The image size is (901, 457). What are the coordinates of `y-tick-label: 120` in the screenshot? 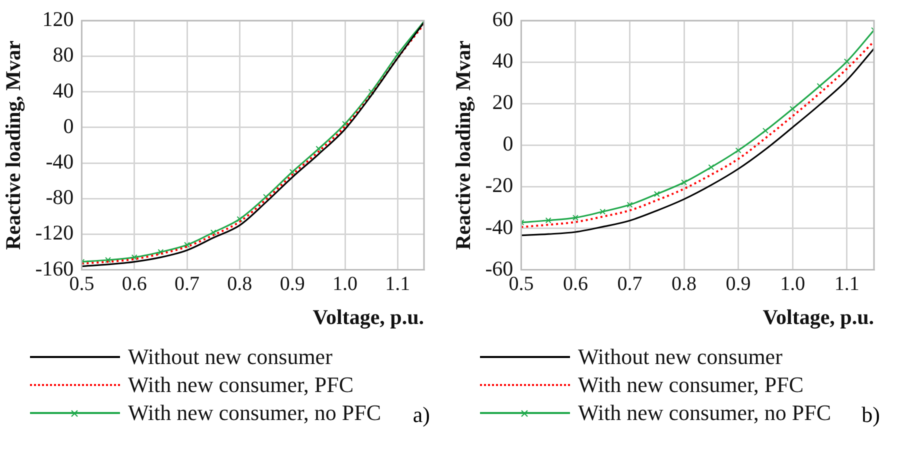 It's located at (58, 19).